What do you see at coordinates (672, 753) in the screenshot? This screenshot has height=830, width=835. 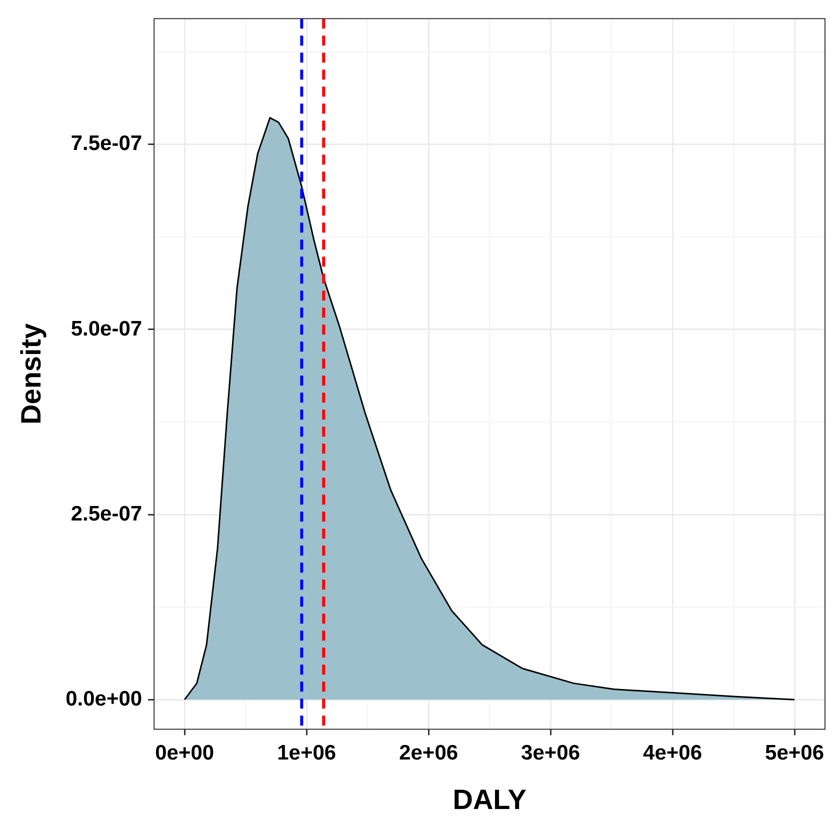 I see `x-tick-label: 4e+06` at bounding box center [672, 753].